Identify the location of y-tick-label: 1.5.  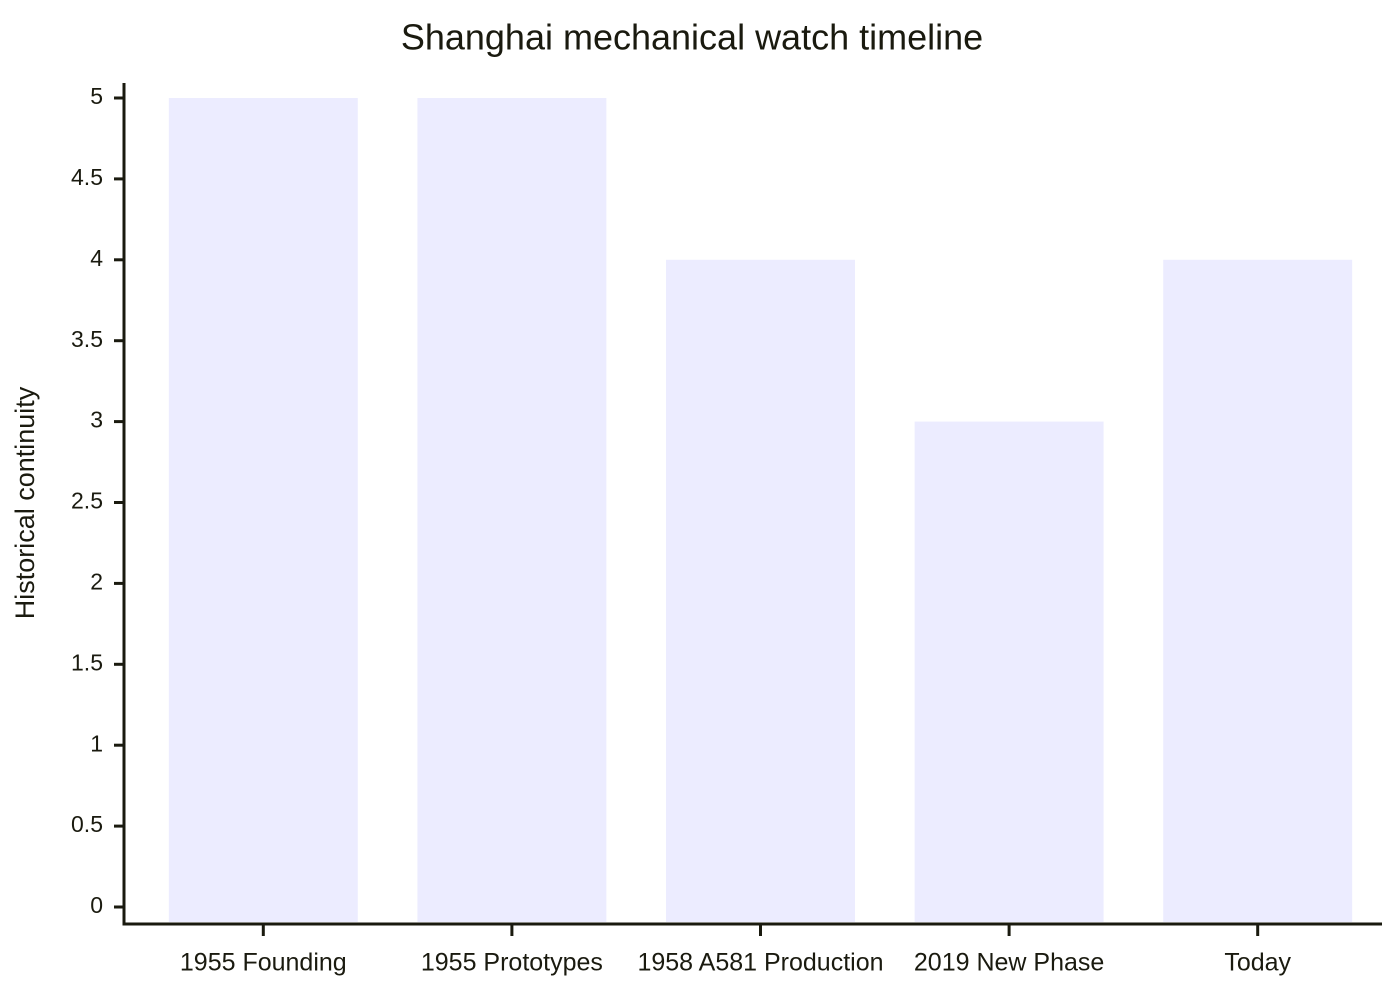
(87, 662).